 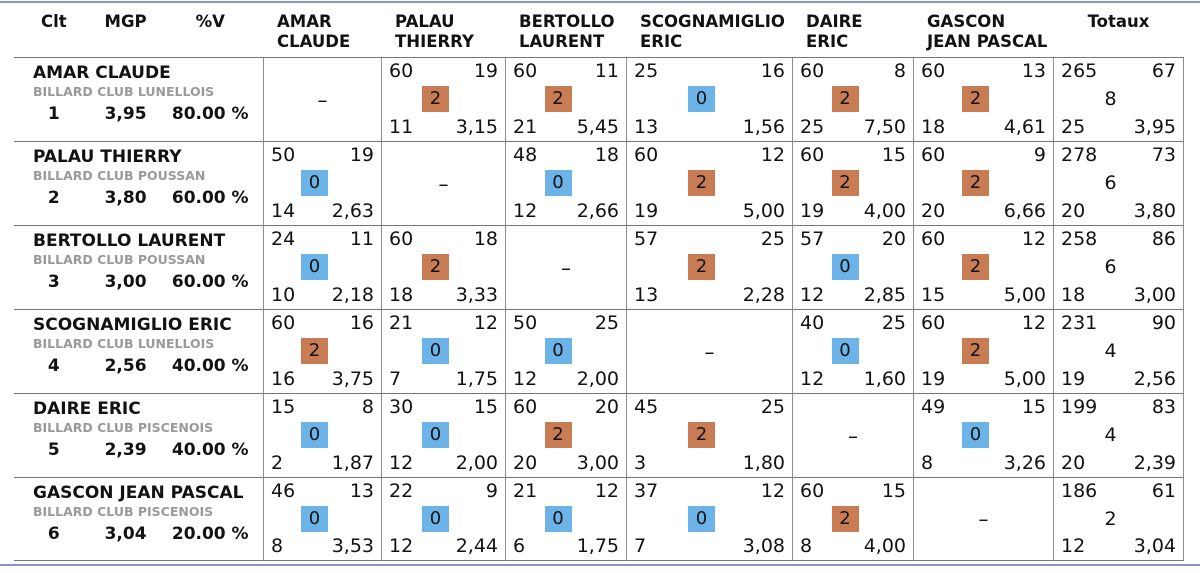 What do you see at coordinates (304, 21) in the screenshot?
I see `opponent-name-line1: AMAR` at bounding box center [304, 21].